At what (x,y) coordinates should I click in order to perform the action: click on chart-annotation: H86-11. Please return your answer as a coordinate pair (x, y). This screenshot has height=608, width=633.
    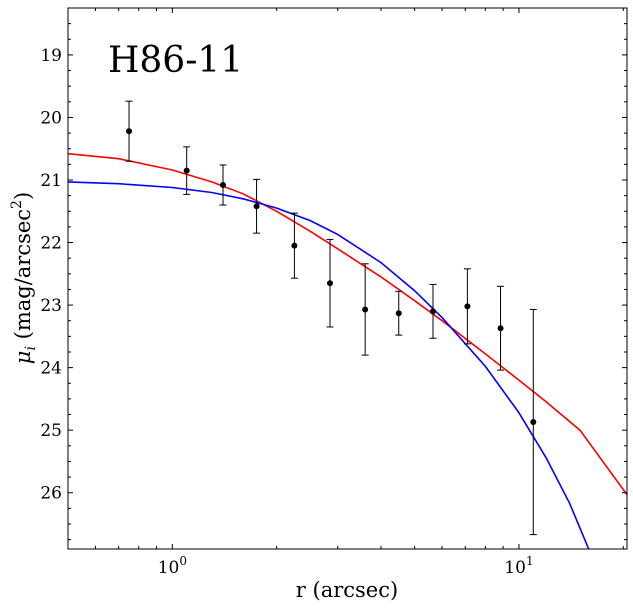
    Looking at the image, I should click on (175, 60).